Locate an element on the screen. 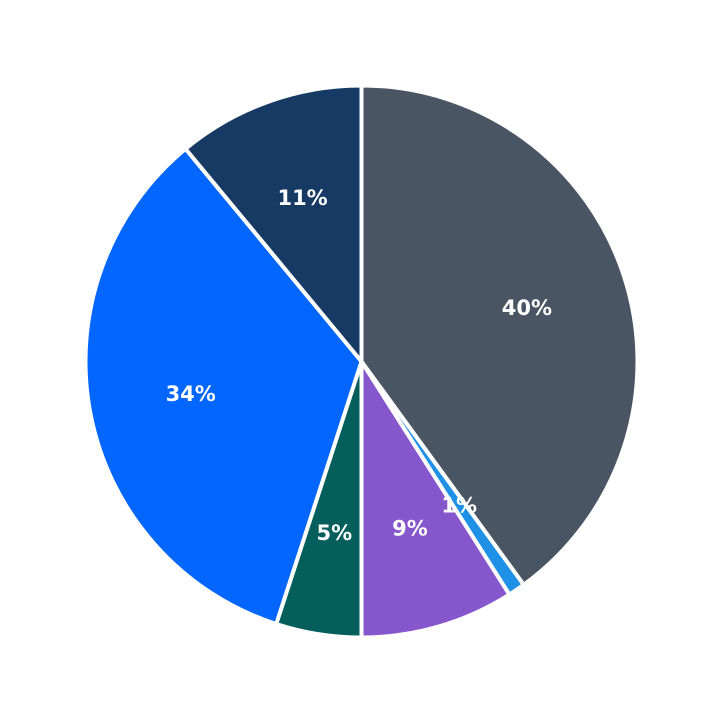 Image resolution: width=723 pixels, height=723 pixels. pie-slice-label-6: 11% is located at coordinates (302, 198).